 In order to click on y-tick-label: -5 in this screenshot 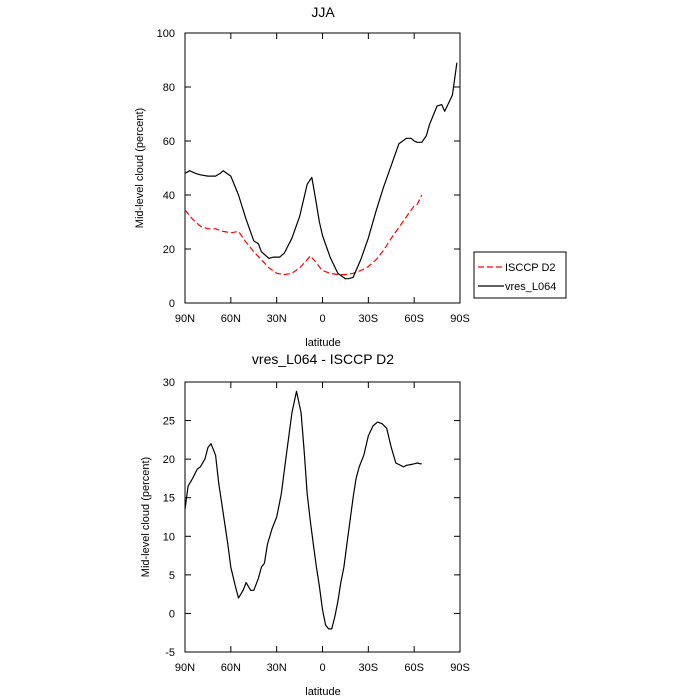, I will do `click(170, 653)`.